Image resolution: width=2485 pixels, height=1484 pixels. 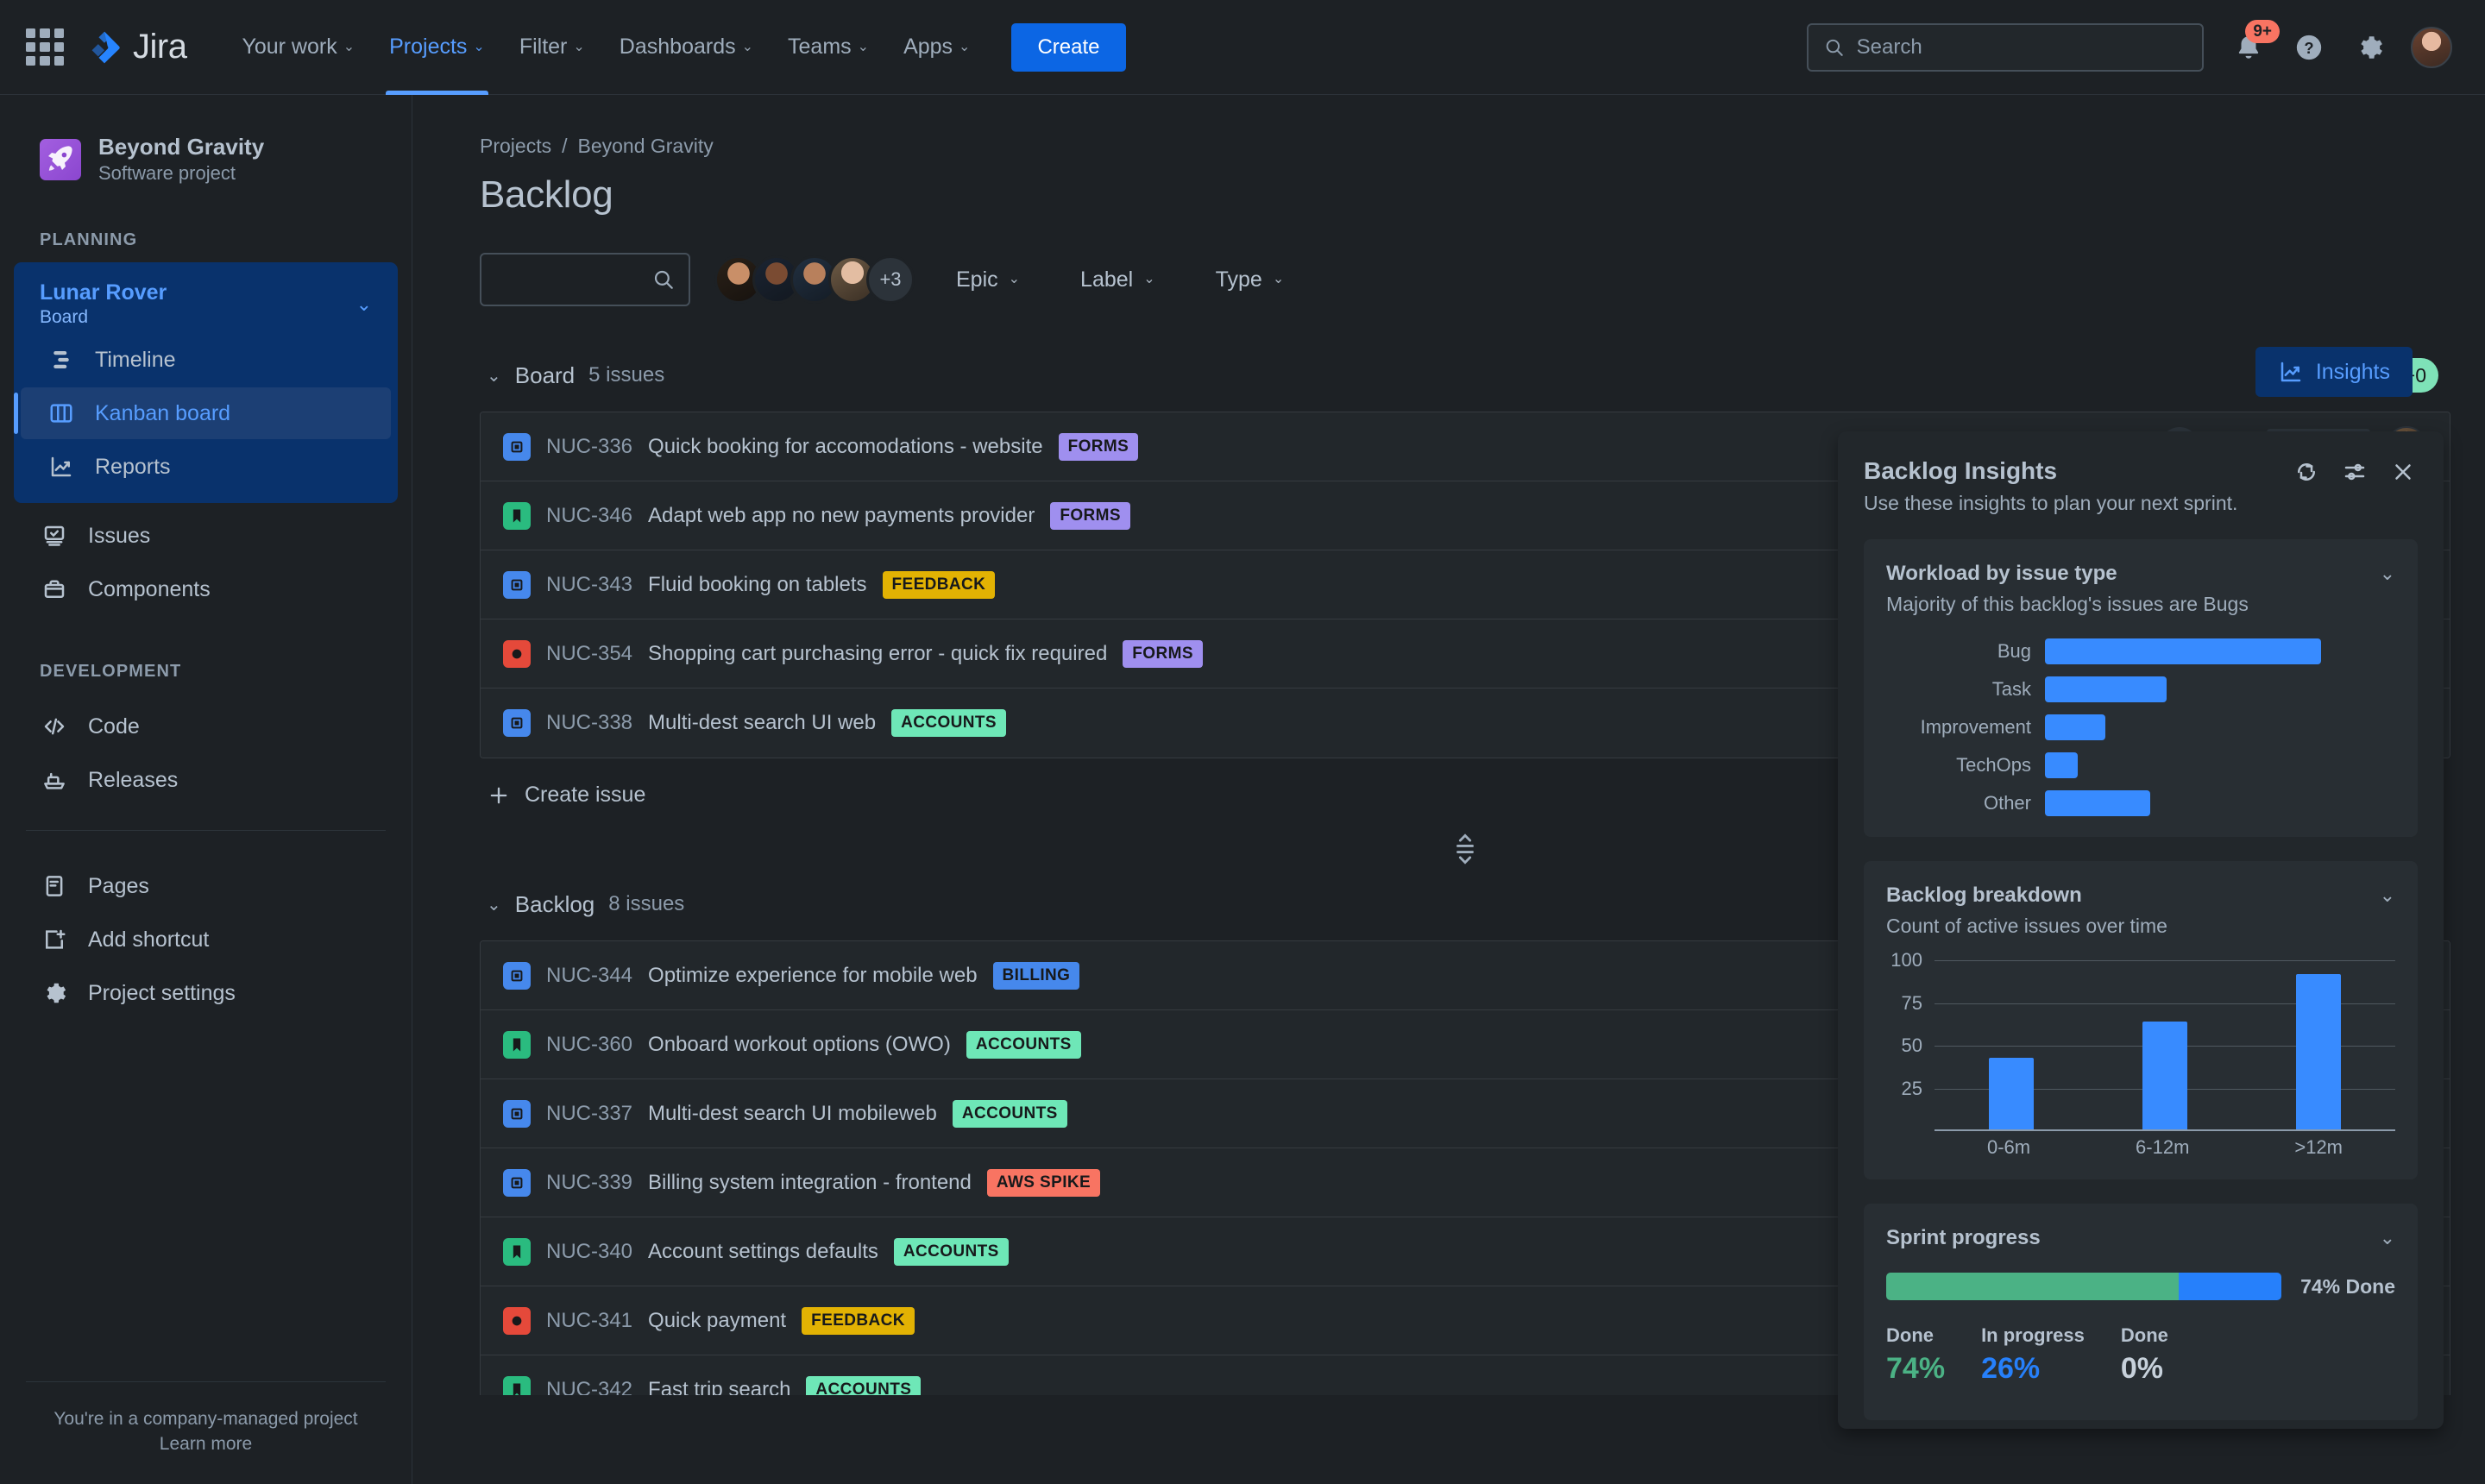 What do you see at coordinates (2431, 47) in the screenshot?
I see `user-avatar` at bounding box center [2431, 47].